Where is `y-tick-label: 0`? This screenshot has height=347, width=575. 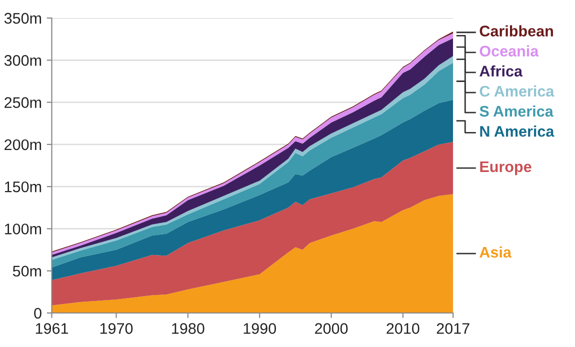
y-tick-label: 0 is located at coordinates (38, 313).